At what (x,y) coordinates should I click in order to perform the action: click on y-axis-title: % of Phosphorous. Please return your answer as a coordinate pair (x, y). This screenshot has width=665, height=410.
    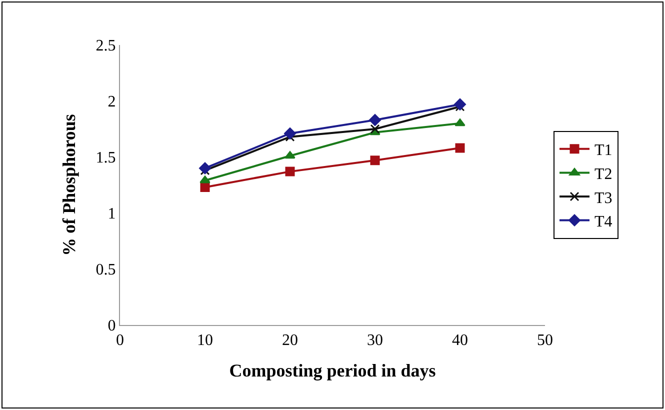
    Looking at the image, I should click on (69, 185).